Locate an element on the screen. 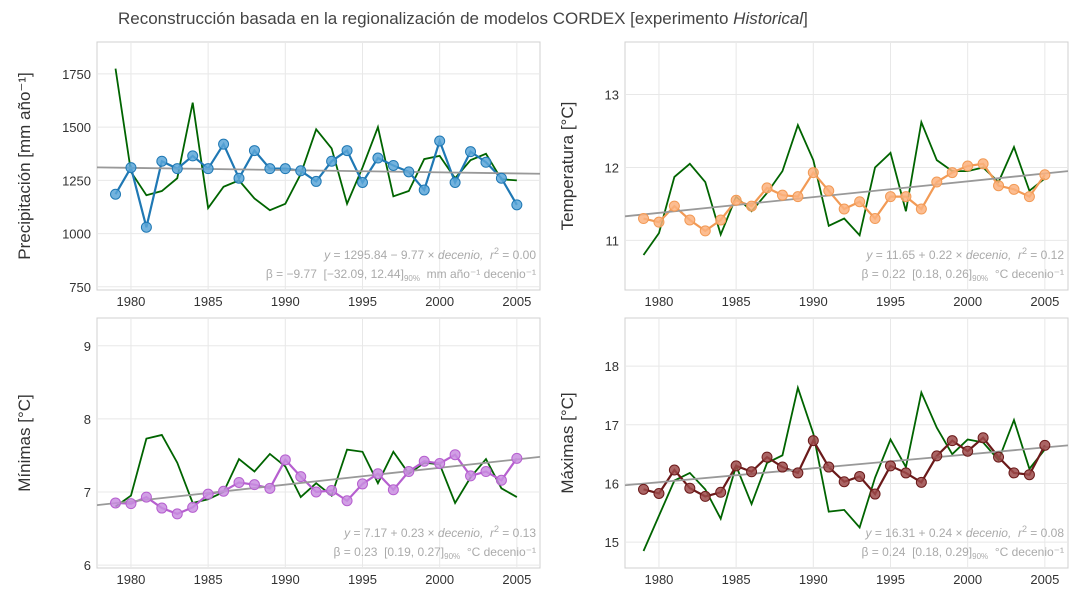  beta-part: β = −9.77 [−32.09, 12.44] is located at coordinates (335, 274).